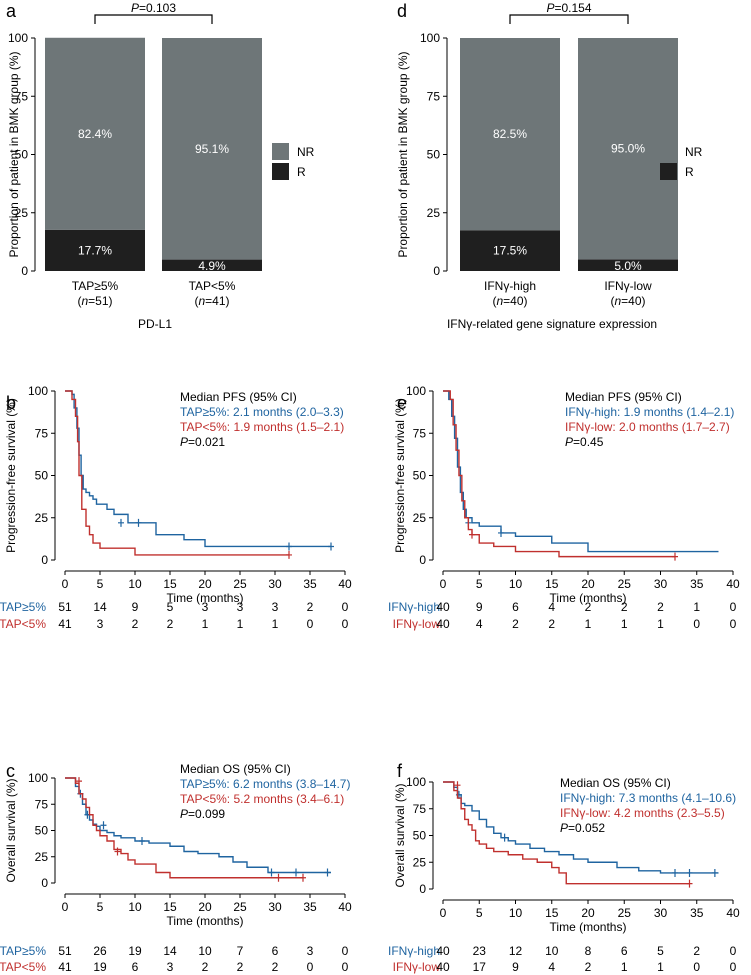 The height and width of the screenshot is (975, 751). I want to click on y-tick-label: 100, so click(416, 782).